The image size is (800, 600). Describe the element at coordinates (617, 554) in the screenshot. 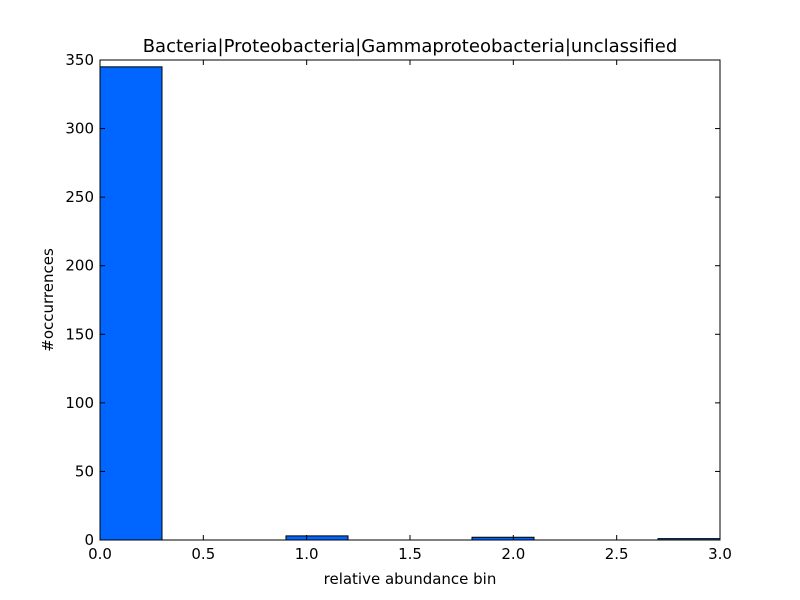

I see `x-tick-label-5: 2.5` at that location.